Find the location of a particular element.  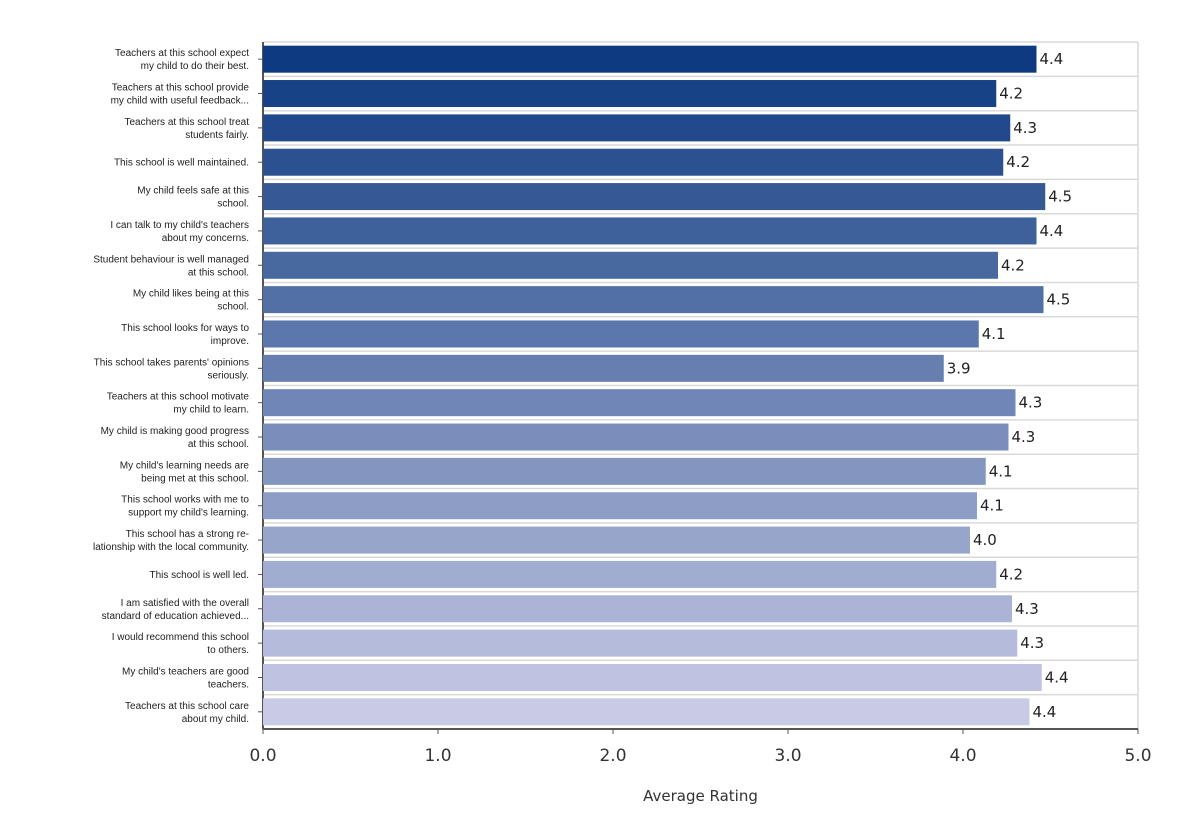

y-tick-label: Teachers at this school treat is located at coordinates (186, 122).